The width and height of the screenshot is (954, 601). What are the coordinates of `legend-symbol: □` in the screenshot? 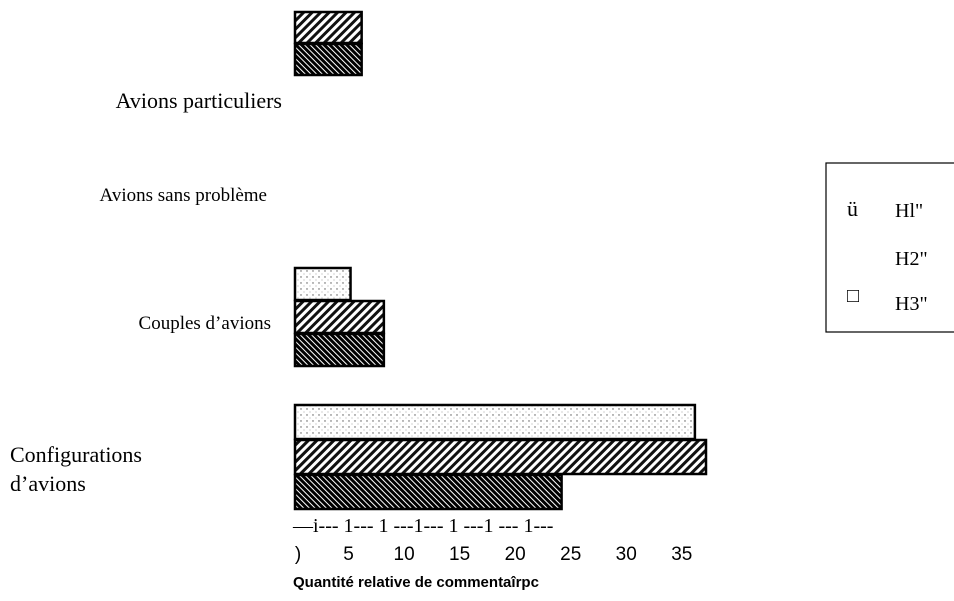 It's located at (853, 296).